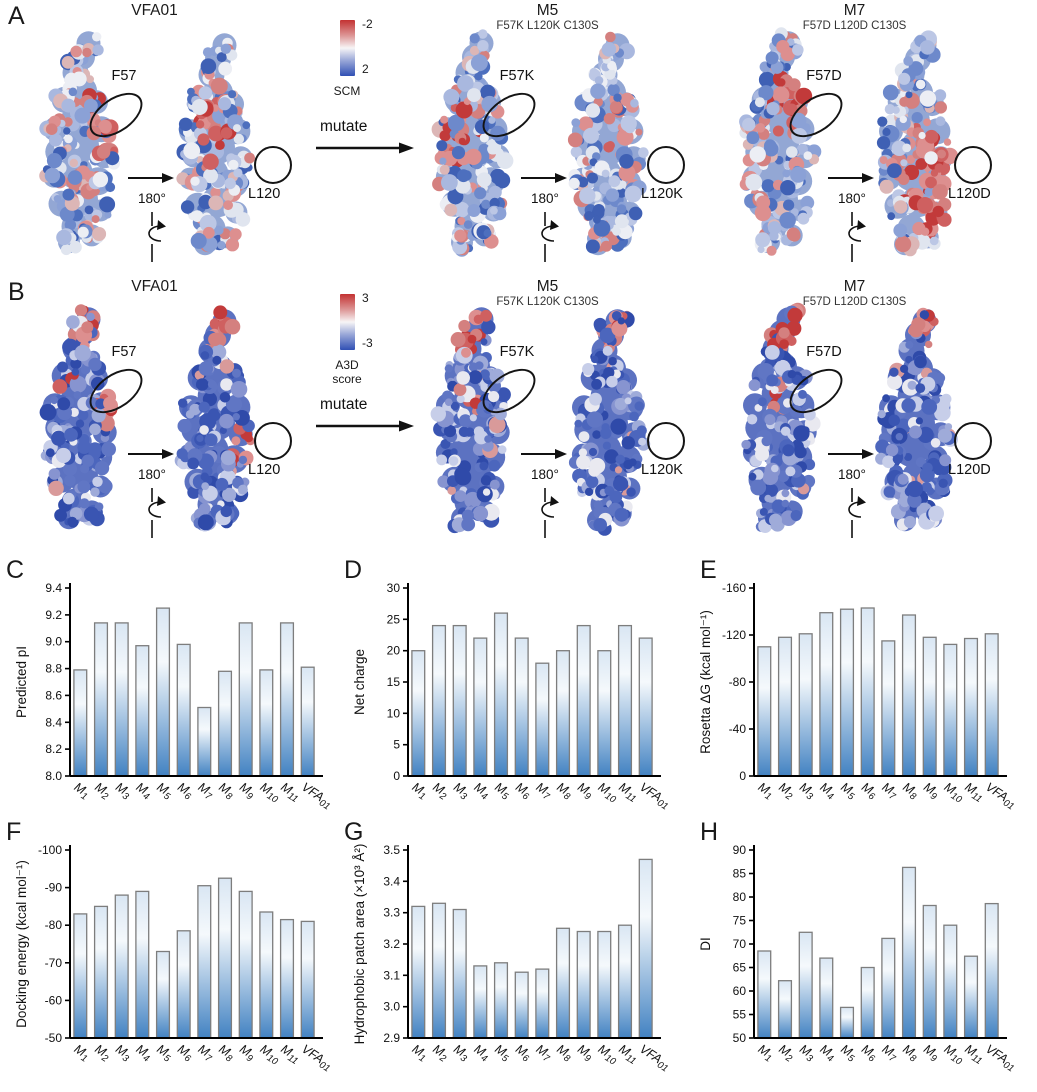 Image resolution: width=1037 pixels, height=1092 pixels. Describe the element at coordinates (555, 138) in the screenshot. I see `protein-group-m5-scm: M5 F57K L120K C130S F57K L120K 180°` at that location.